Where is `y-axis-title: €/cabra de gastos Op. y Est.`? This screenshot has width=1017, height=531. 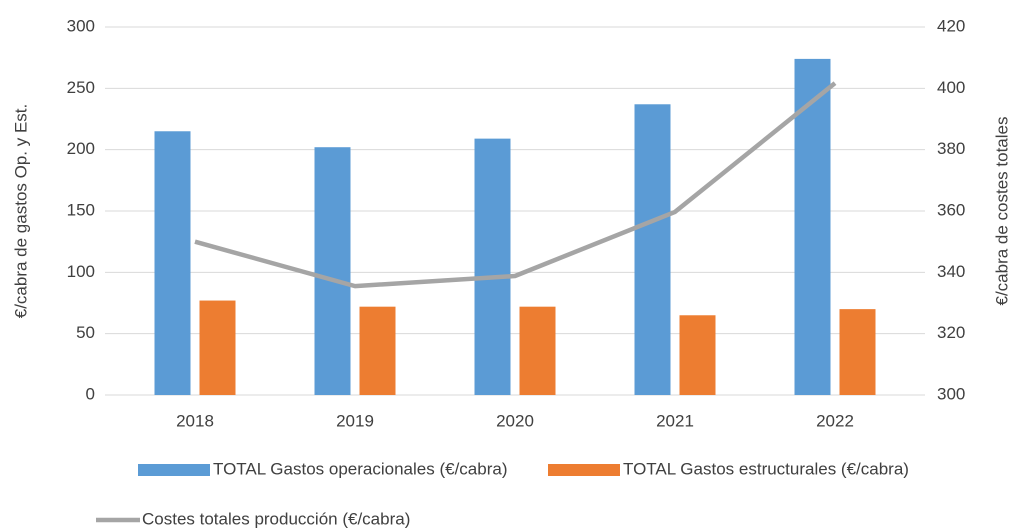
y-axis-title: €/cabra de gastos Op. y Est. is located at coordinates (20, 211).